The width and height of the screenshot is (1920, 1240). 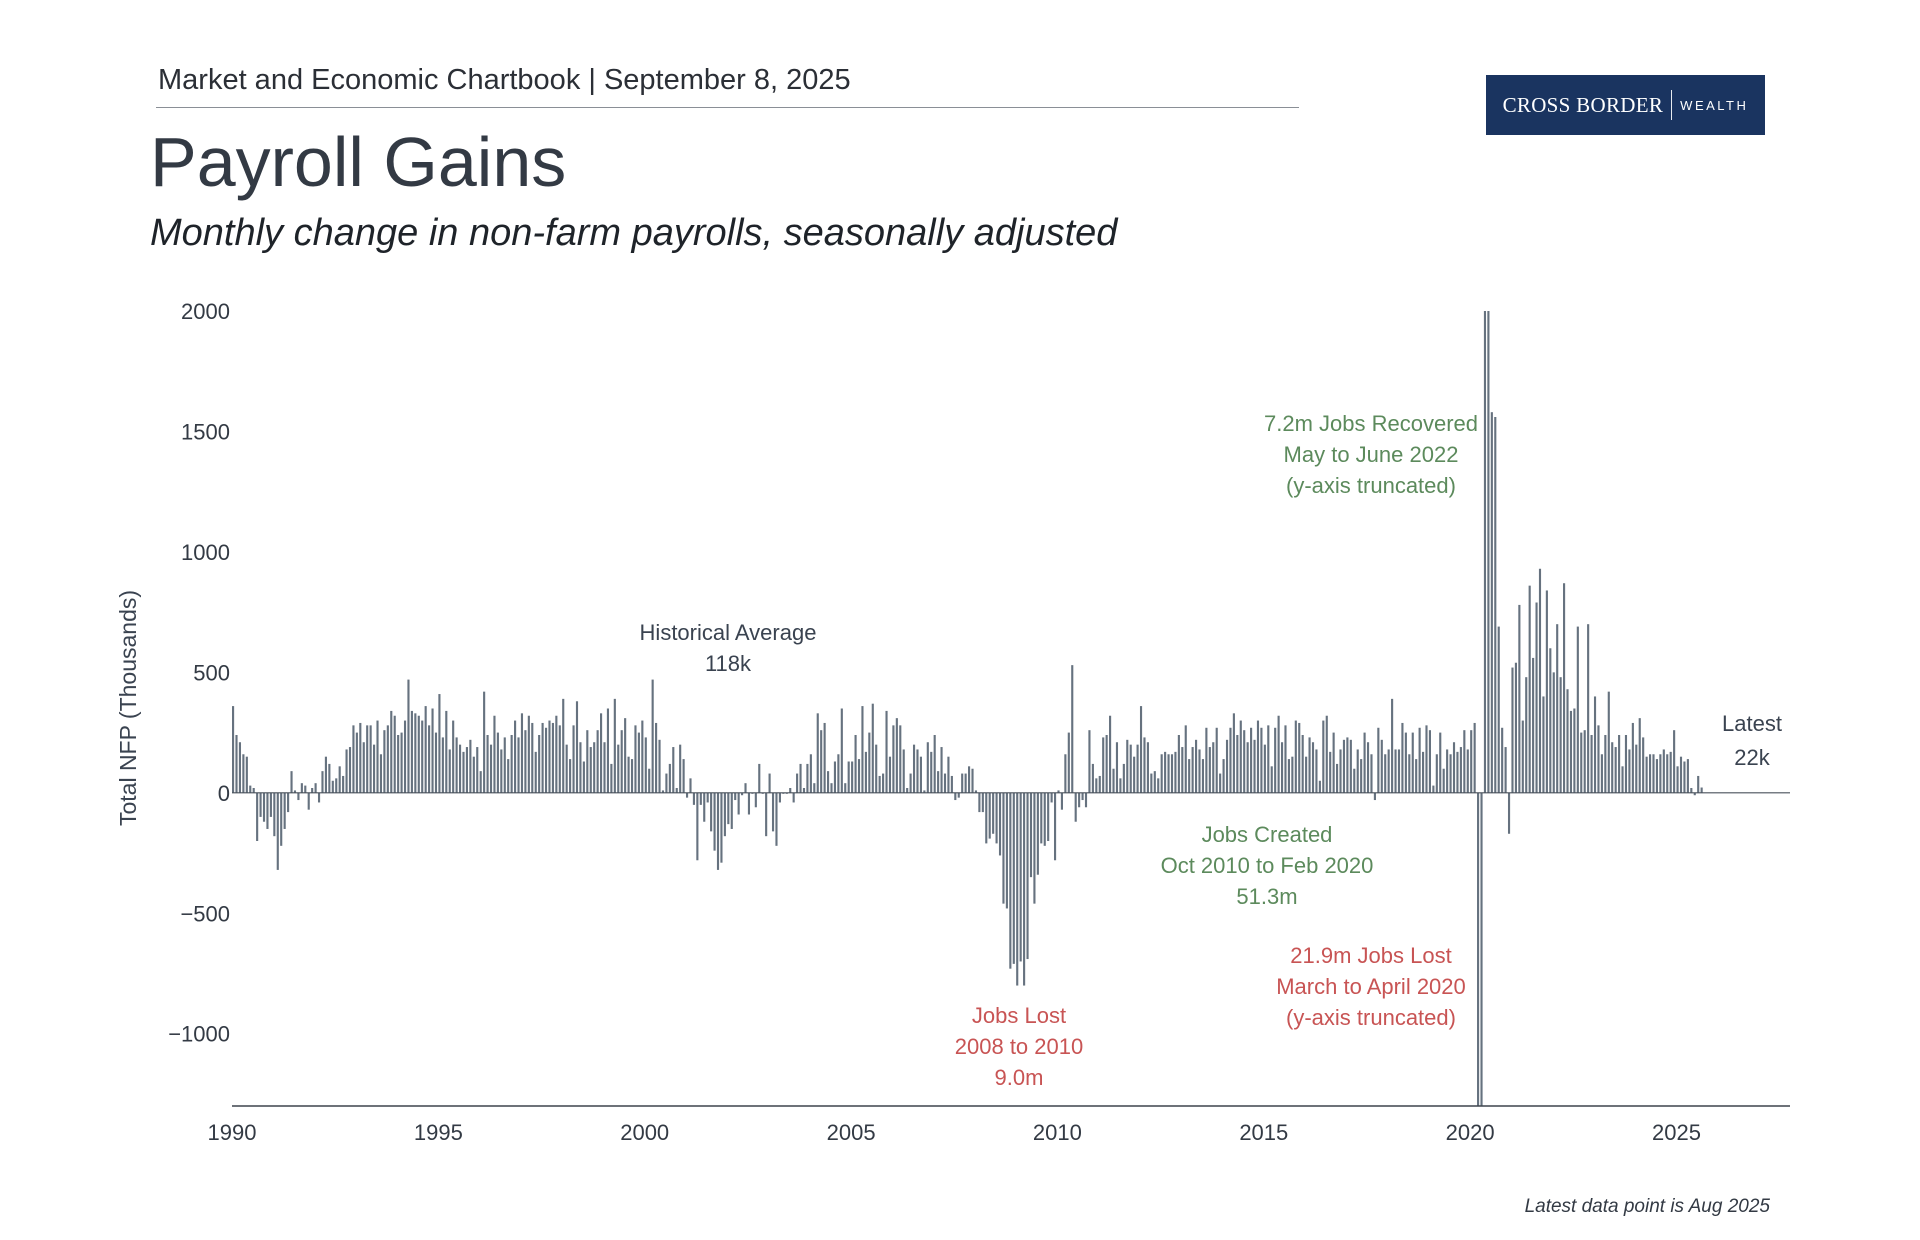 What do you see at coordinates (1672, 105) in the screenshot?
I see `logo-divider` at bounding box center [1672, 105].